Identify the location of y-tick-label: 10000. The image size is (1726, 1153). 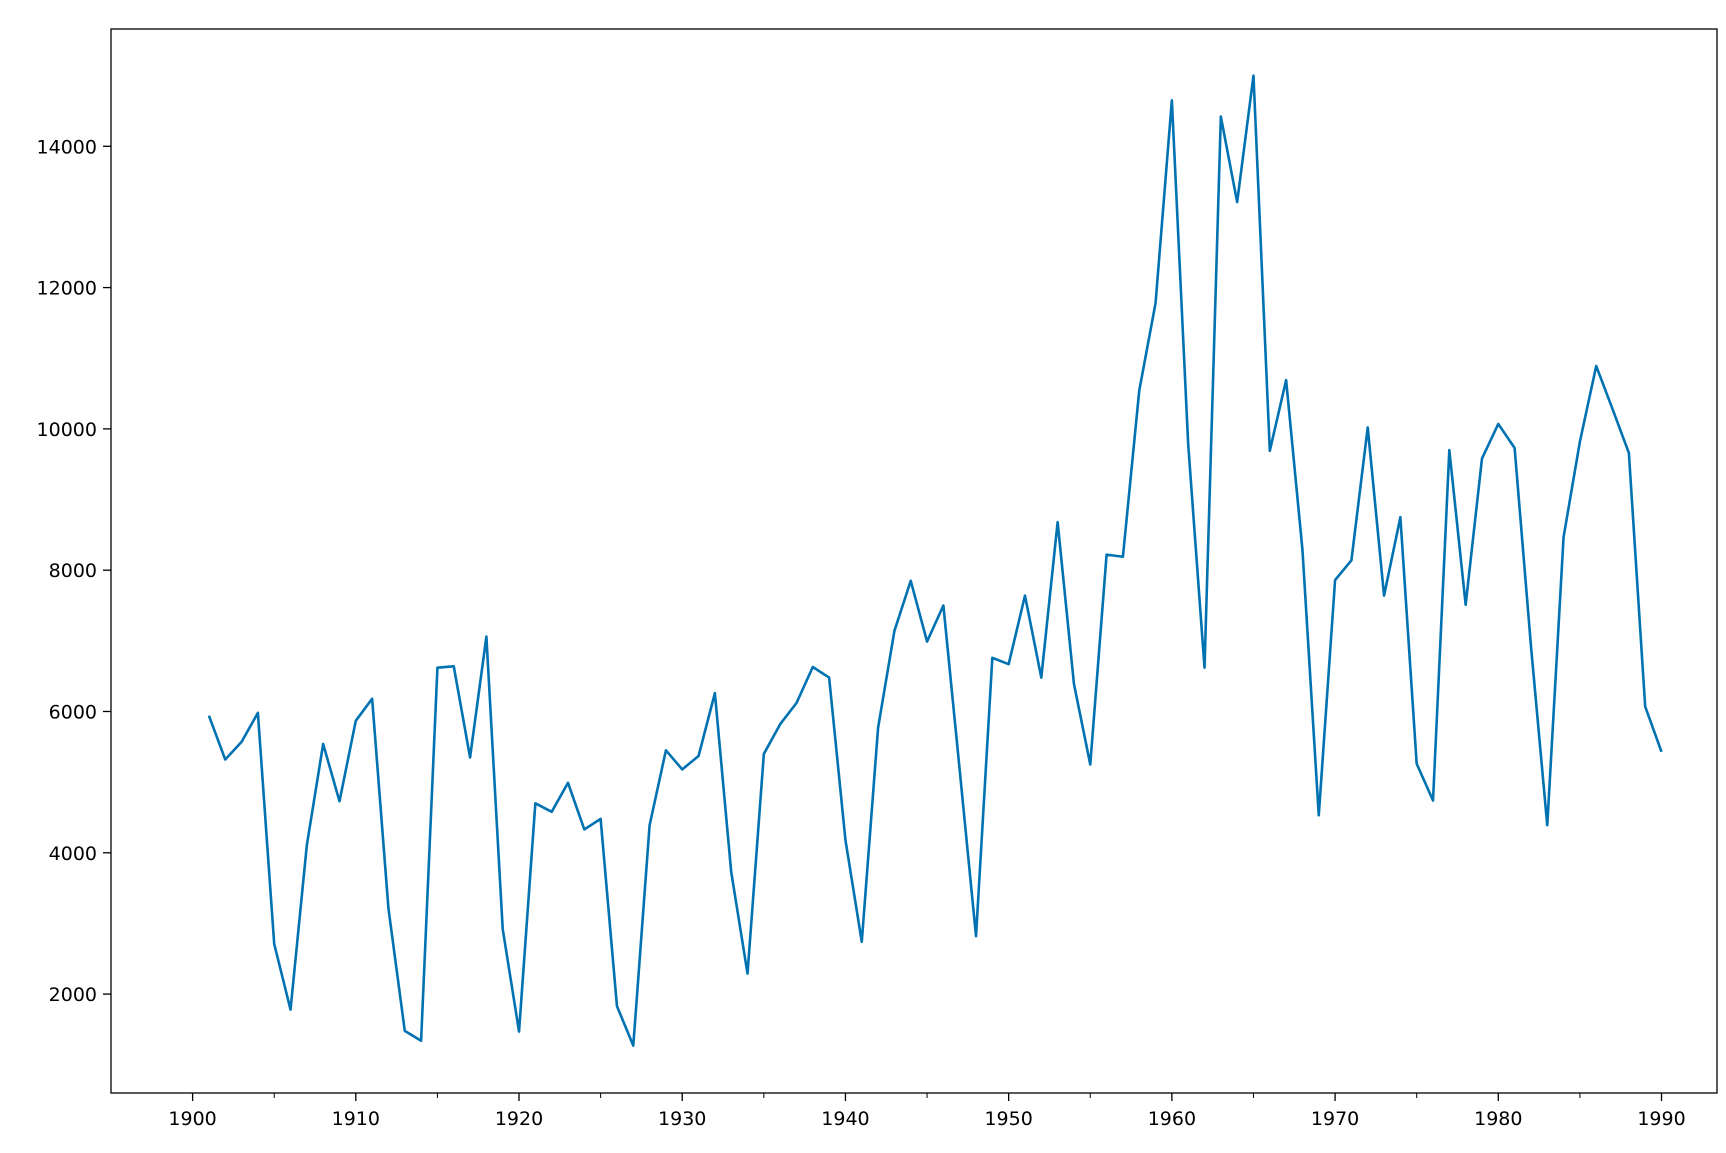
(67, 430).